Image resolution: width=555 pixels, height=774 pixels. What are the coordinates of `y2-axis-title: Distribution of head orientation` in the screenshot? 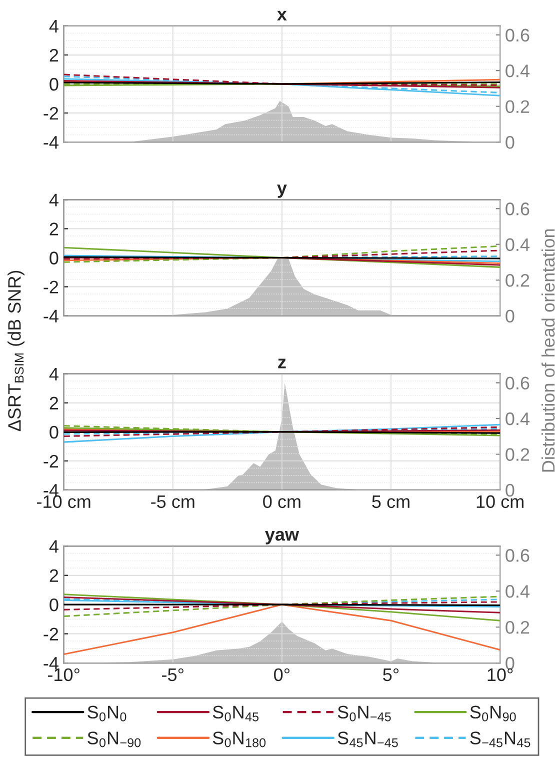 It's located at (548, 350).